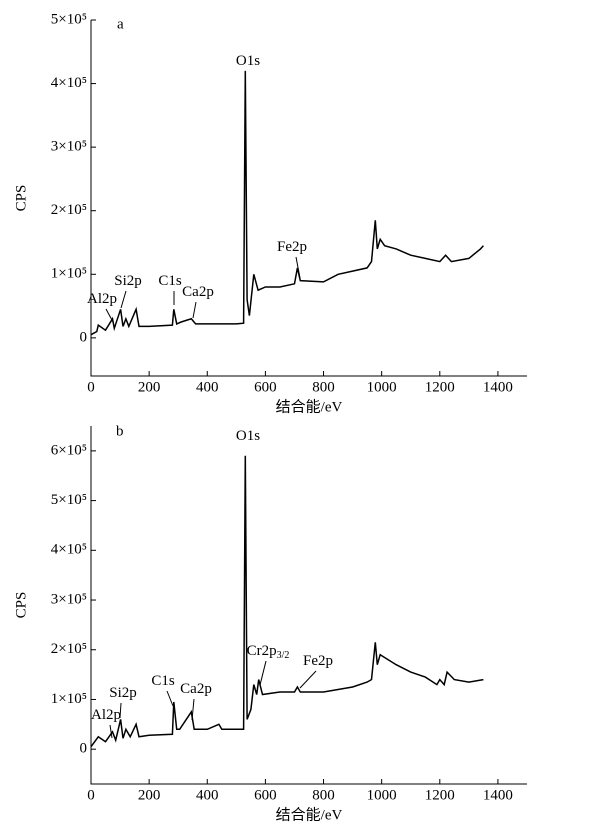 Image resolution: width=591 pixels, height=833 pixels. I want to click on peak-label: Cr2p3/2, so click(268, 652).